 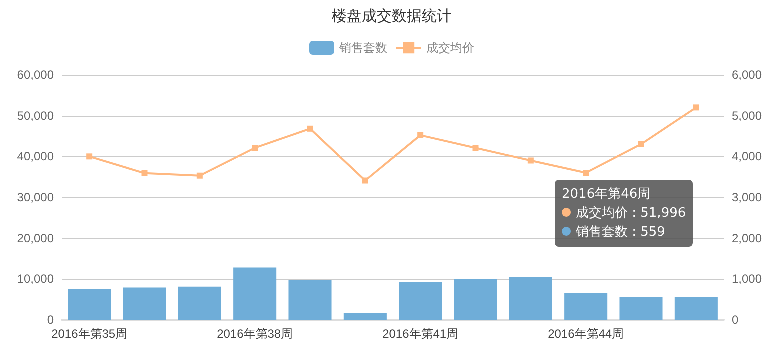 What do you see at coordinates (35, 238) in the screenshot?
I see `y-tick-label: 20,000` at bounding box center [35, 238].